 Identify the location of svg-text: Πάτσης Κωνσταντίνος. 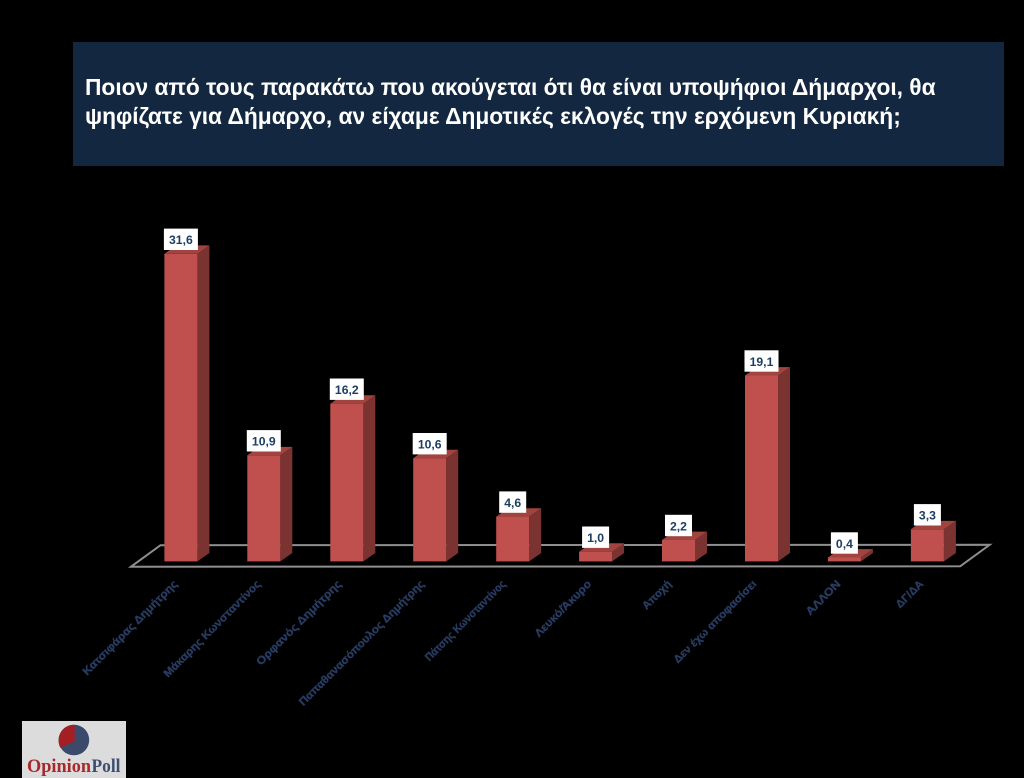
(466, 621).